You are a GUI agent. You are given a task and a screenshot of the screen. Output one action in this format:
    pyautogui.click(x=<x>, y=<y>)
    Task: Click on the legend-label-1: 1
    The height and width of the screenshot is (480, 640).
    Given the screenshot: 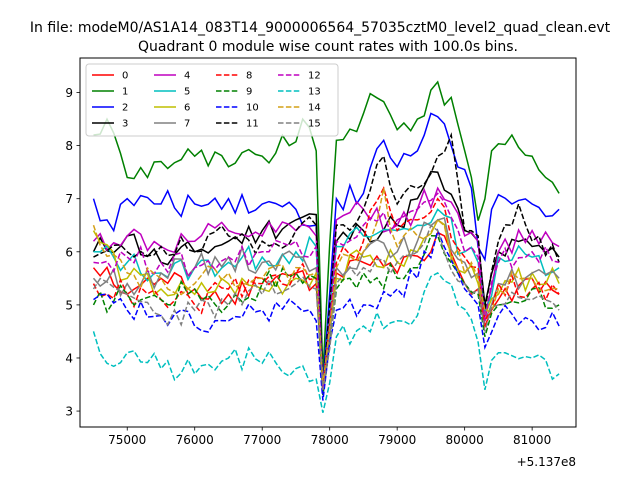 What is the action you would take?
    pyautogui.click(x=125, y=92)
    